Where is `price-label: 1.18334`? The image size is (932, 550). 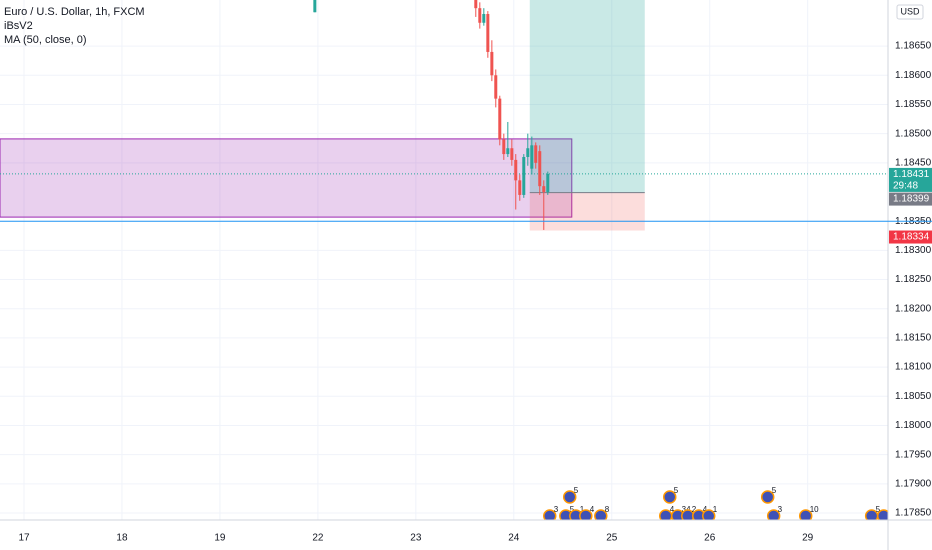
price-label: 1.18334 is located at coordinates (911, 237).